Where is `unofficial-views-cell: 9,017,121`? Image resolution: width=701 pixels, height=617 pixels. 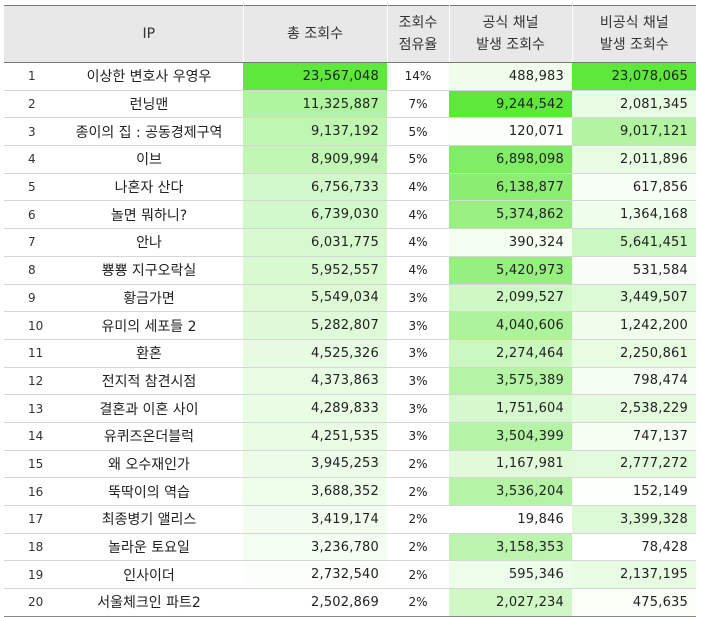
unofficial-views-cell: 9,017,121 is located at coordinates (634, 132).